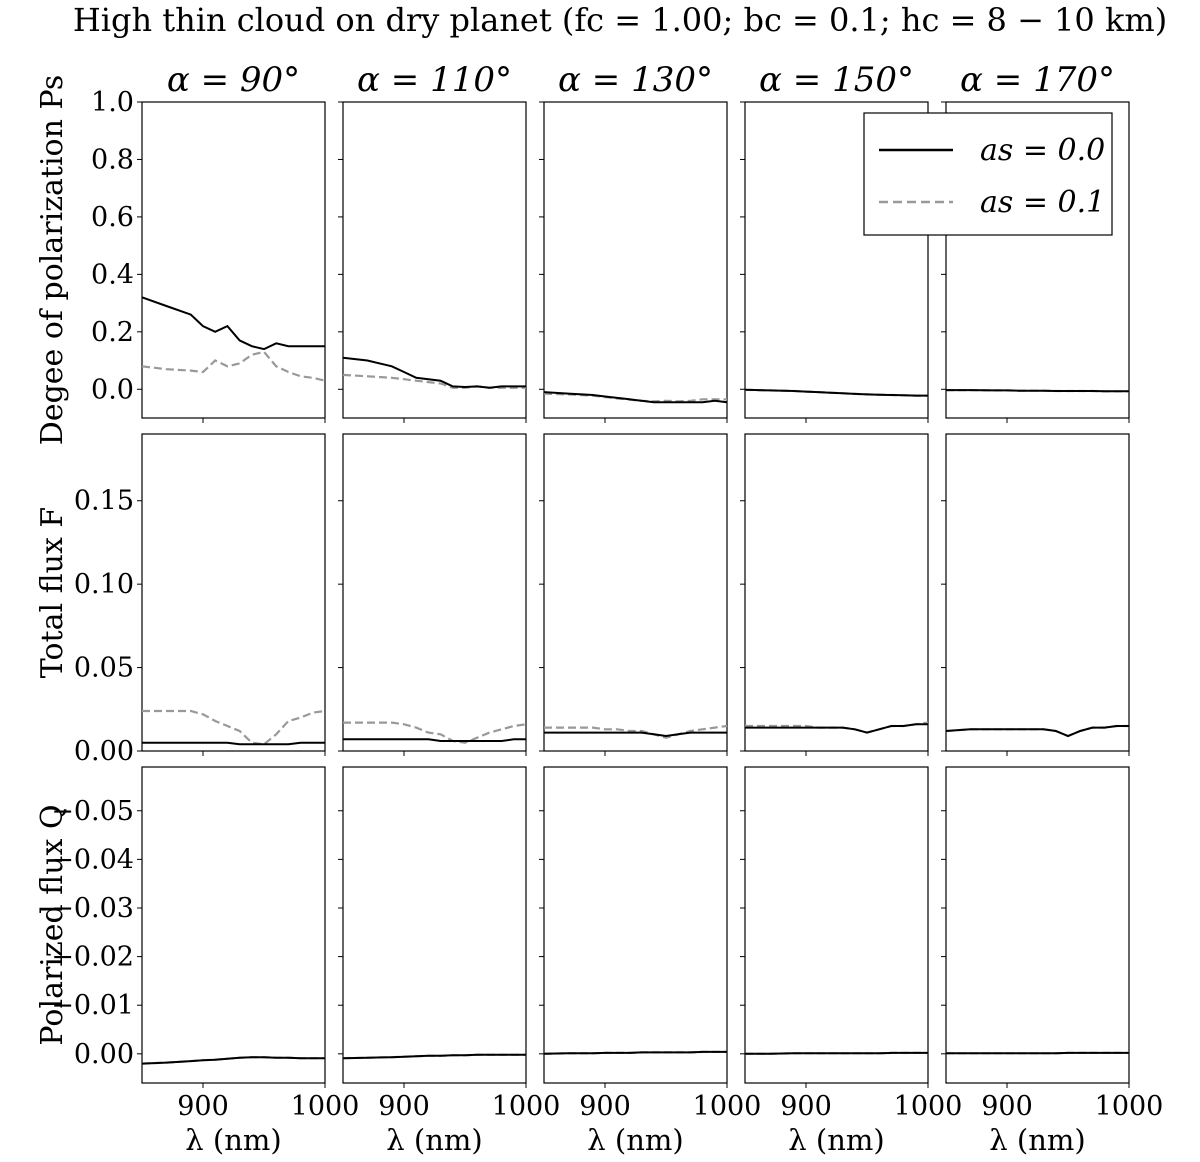  What do you see at coordinates (233, 80) in the screenshot?
I see `column-title: α = 90°` at bounding box center [233, 80].